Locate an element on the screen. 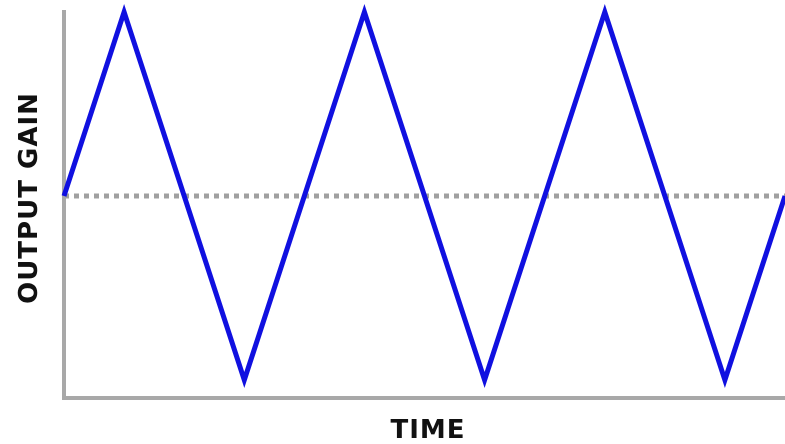  x-axis-label: TIME is located at coordinates (427, 429).